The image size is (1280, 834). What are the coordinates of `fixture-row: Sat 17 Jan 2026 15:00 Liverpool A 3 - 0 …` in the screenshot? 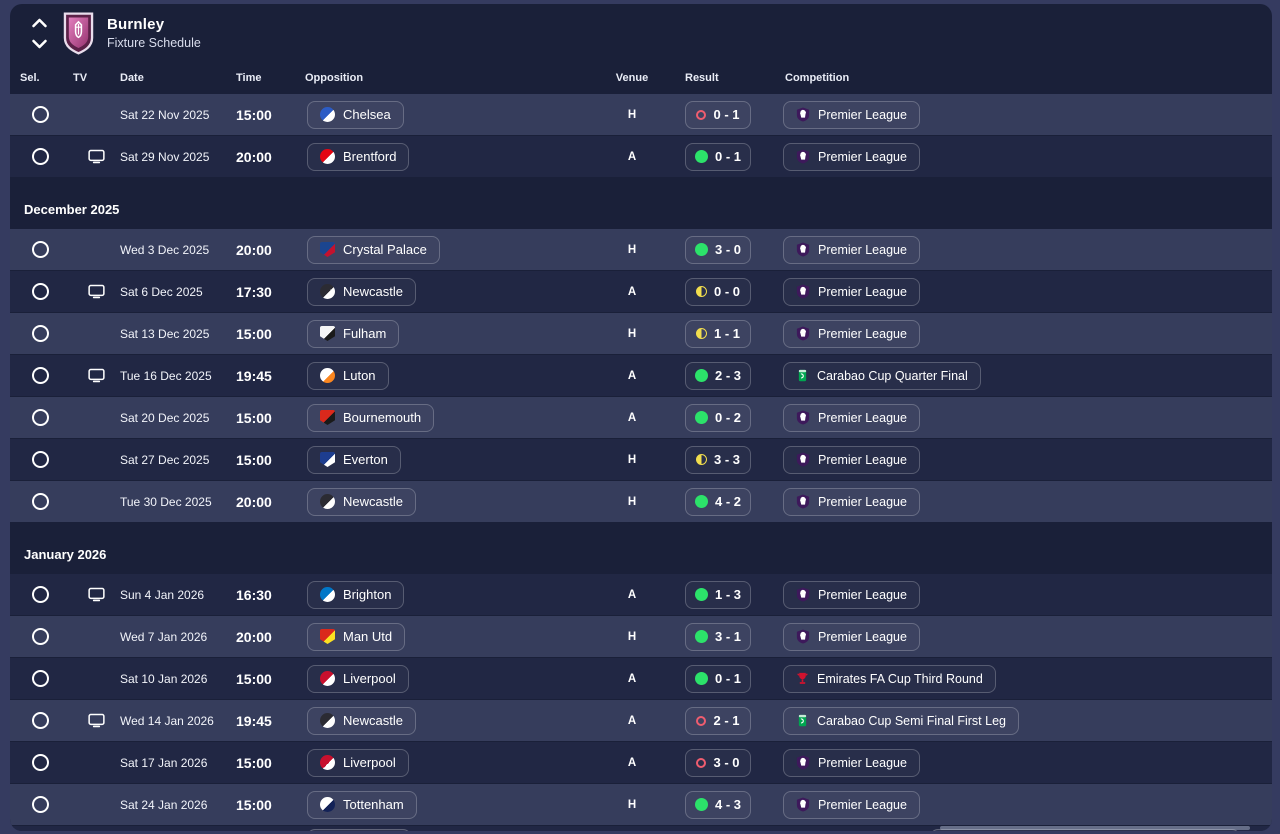 It's located at (641, 762).